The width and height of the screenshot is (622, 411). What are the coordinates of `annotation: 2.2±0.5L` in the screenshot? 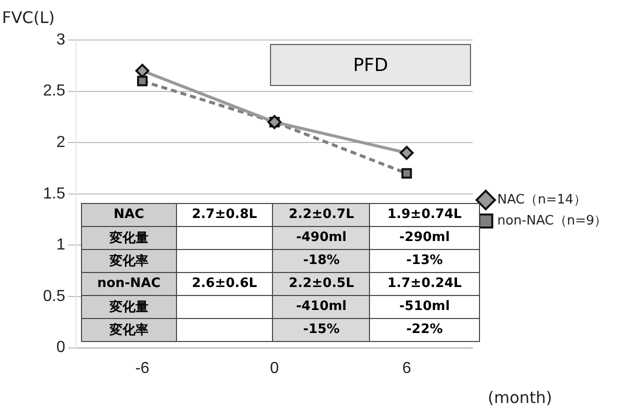 It's located at (321, 284).